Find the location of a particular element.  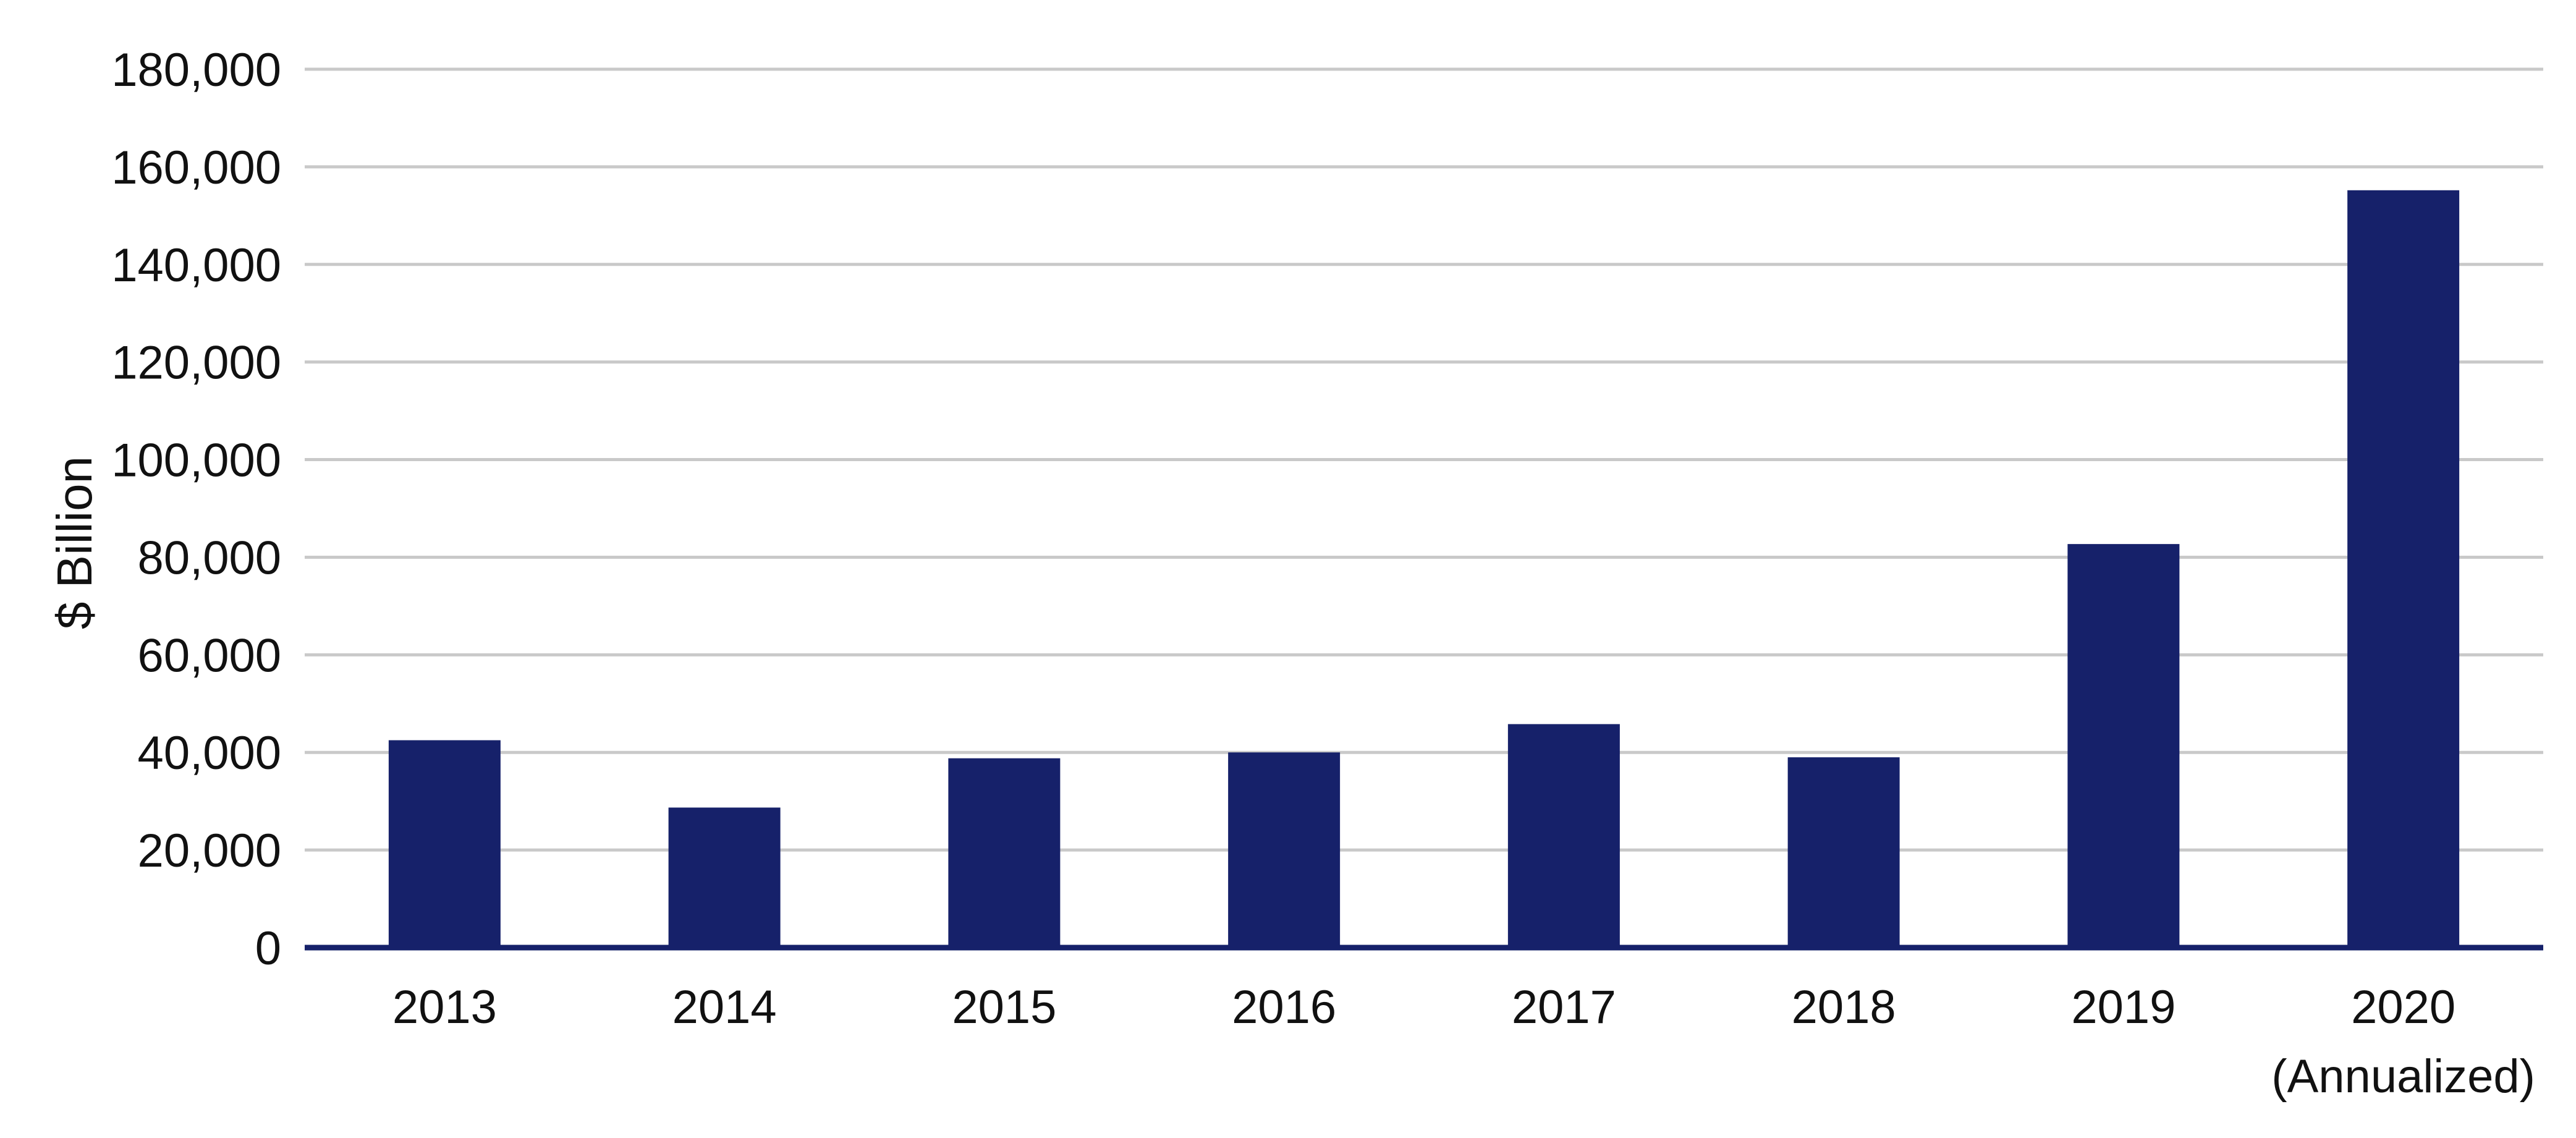

bar-2019 is located at coordinates (2123, 746).